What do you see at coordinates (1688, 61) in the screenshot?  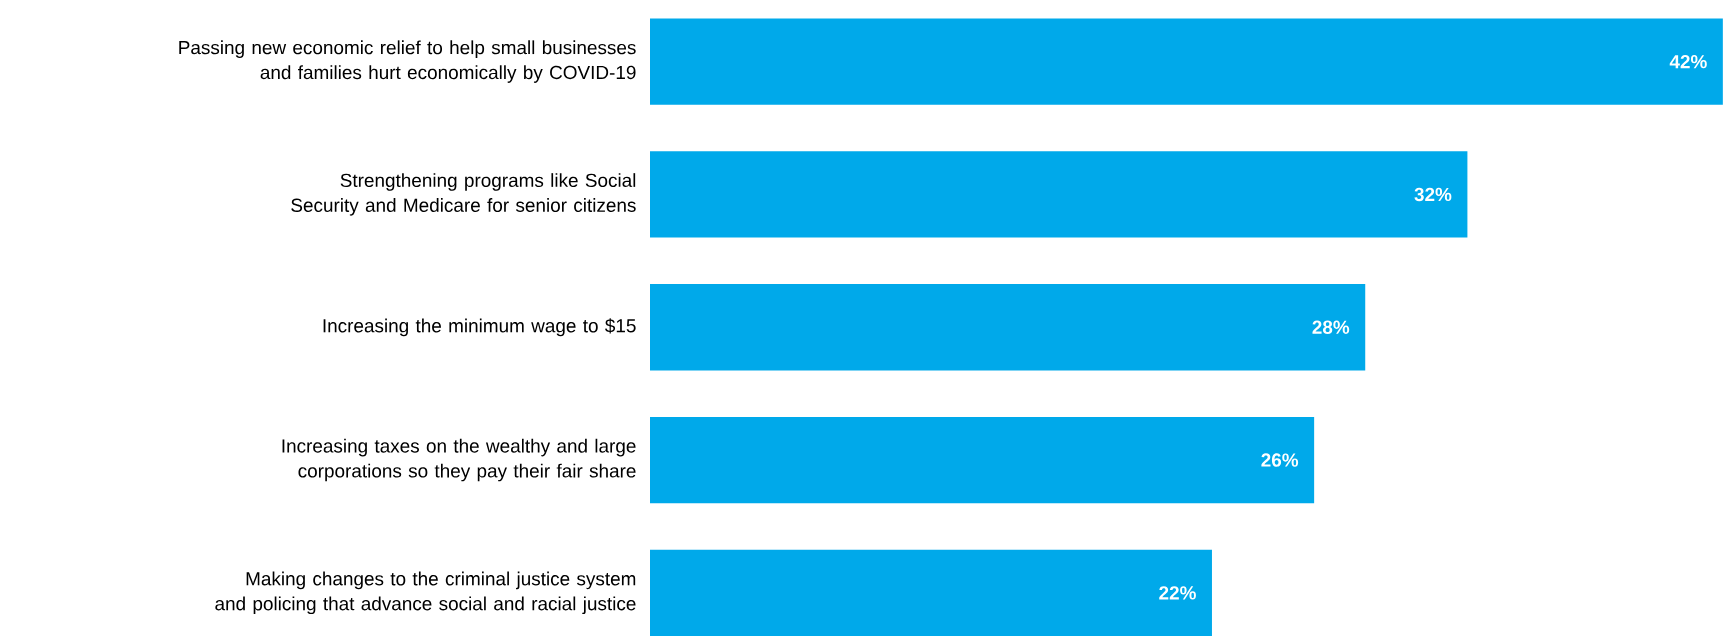 I see `data-label: 42%` at bounding box center [1688, 61].